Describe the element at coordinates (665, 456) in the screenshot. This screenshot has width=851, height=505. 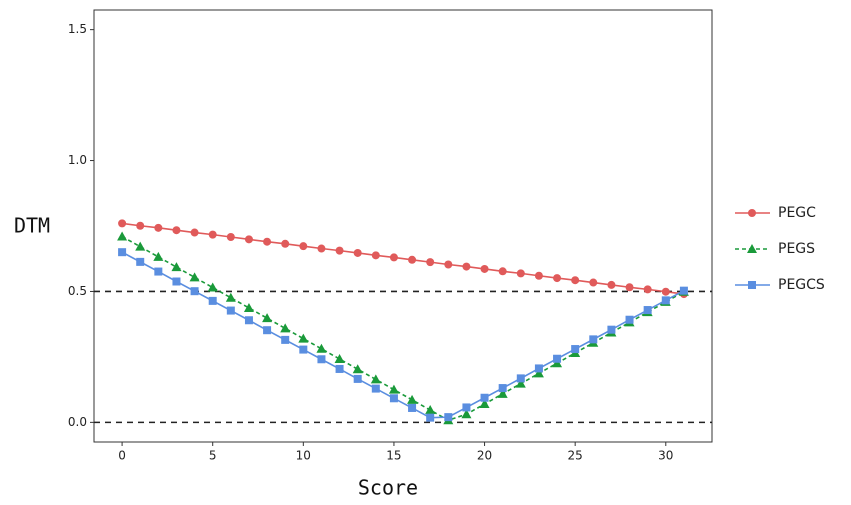
I see `x-tick-label: 30` at that location.